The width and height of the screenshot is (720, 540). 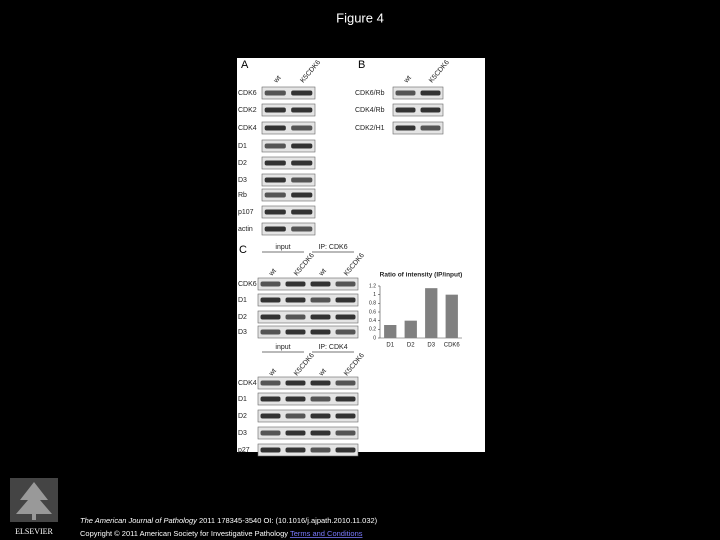 What do you see at coordinates (247, 110) in the screenshot?
I see `row-label: CDK2` at bounding box center [247, 110].